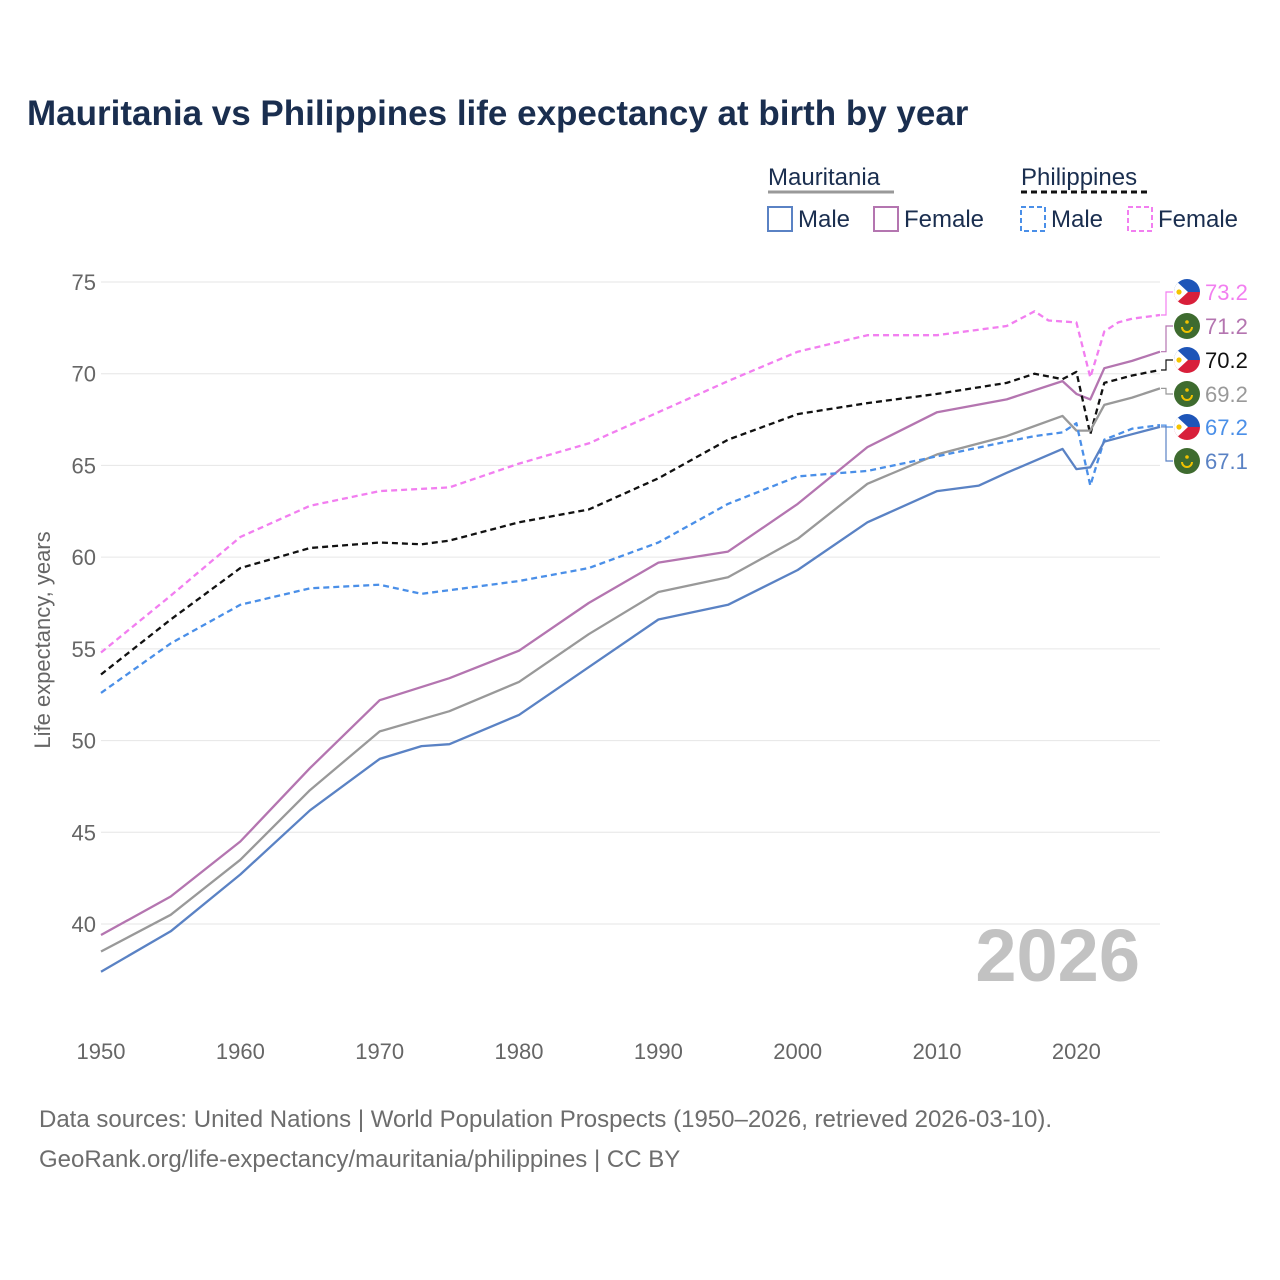  I want to click on x-tick-label: 1980, so click(519, 1051).